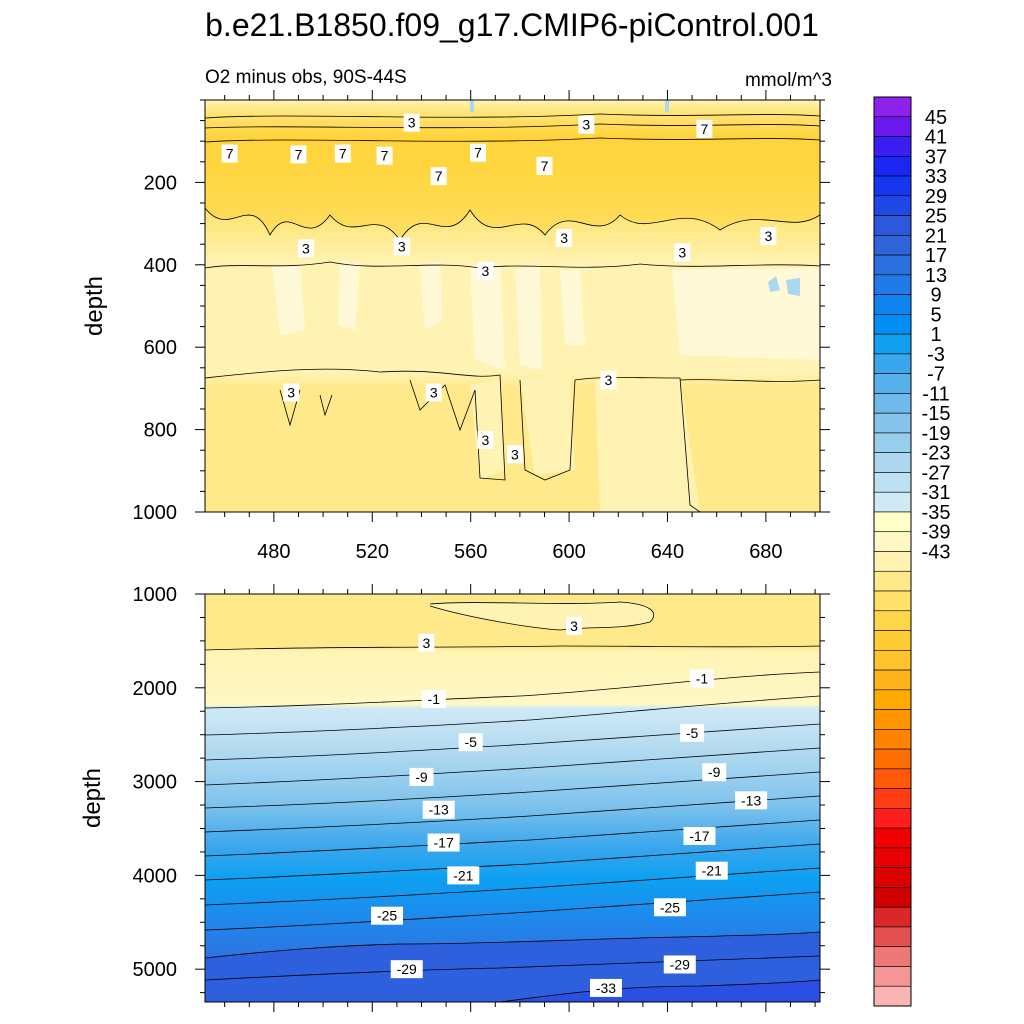 The width and height of the screenshot is (1024, 1024). I want to click on x-tick-label: 480, so click(273, 552).